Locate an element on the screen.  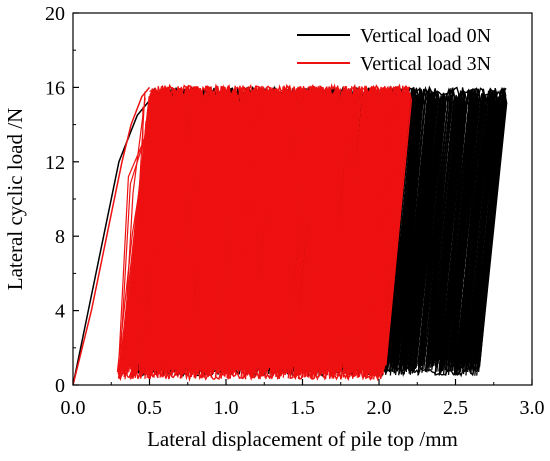
y-tick-label: 16 is located at coordinates (55, 88).